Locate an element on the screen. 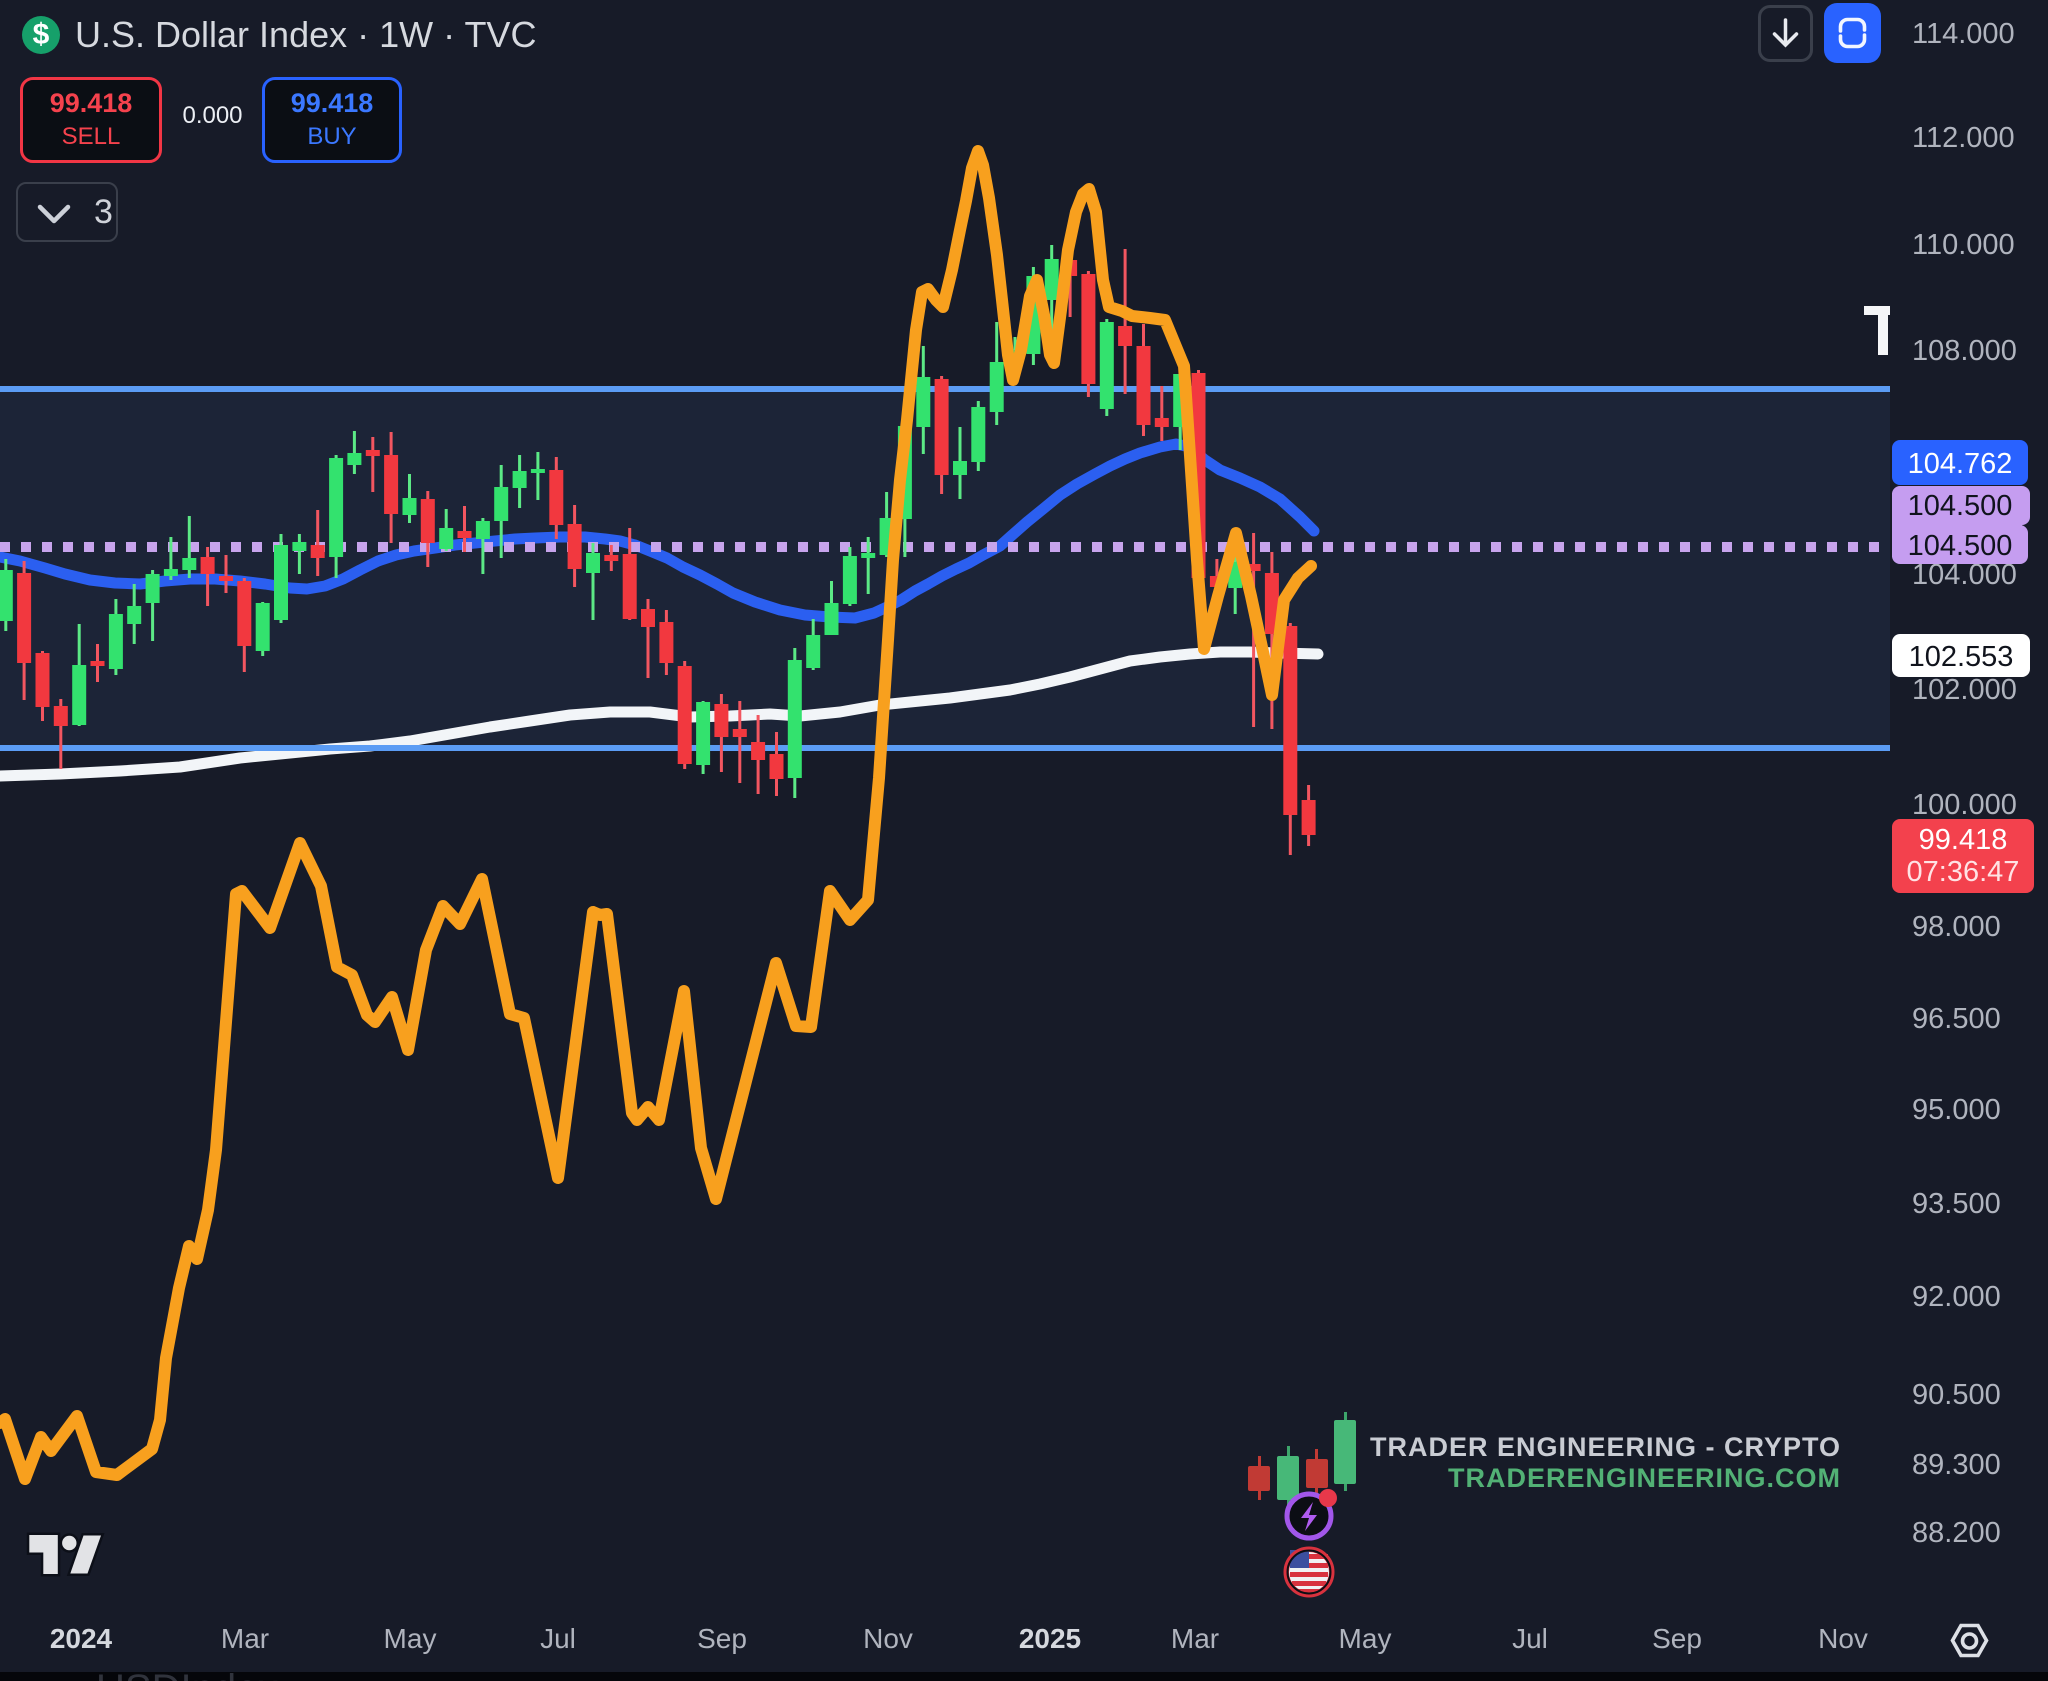 The height and width of the screenshot is (1681, 2048). svg-text: 95.000 is located at coordinates (1956, 1110).